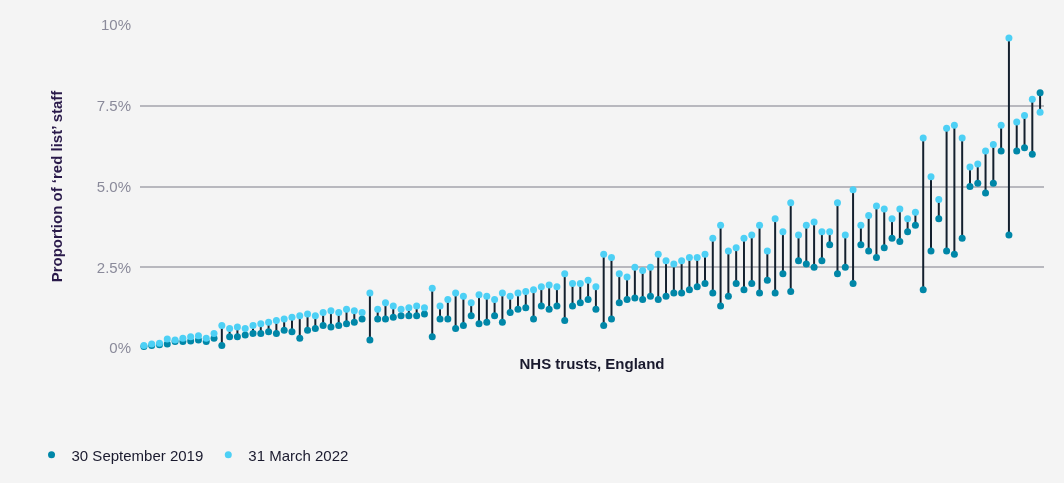 The height and width of the screenshot is (483, 1064). What do you see at coordinates (113, 105) in the screenshot?
I see `y-tick-label: 7.5%` at bounding box center [113, 105].